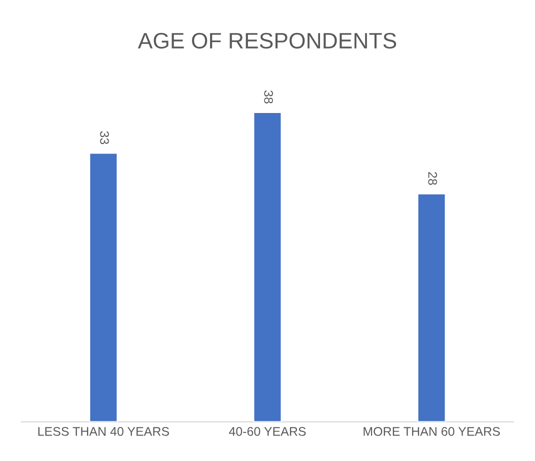  I want to click on x-tick-label: MORE THAN 60 YEARS, so click(432, 431).